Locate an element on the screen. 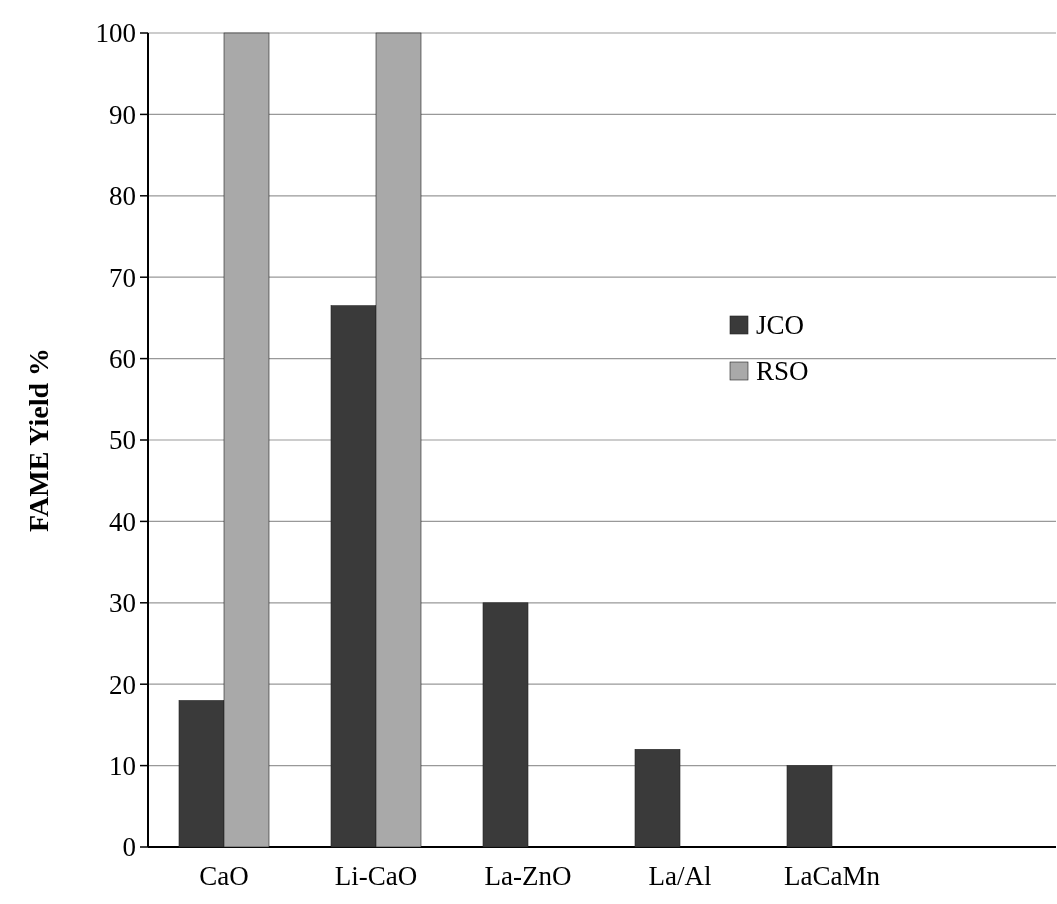 The image size is (1057, 904). y-tick-label: 80 is located at coordinates (122, 196).